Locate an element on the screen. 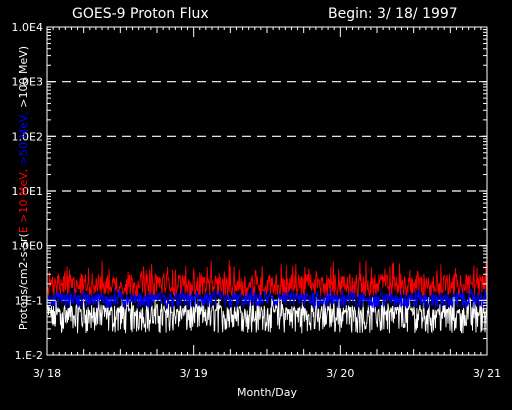  chart-title: GOES-9 Proton Flux is located at coordinates (140, 14).